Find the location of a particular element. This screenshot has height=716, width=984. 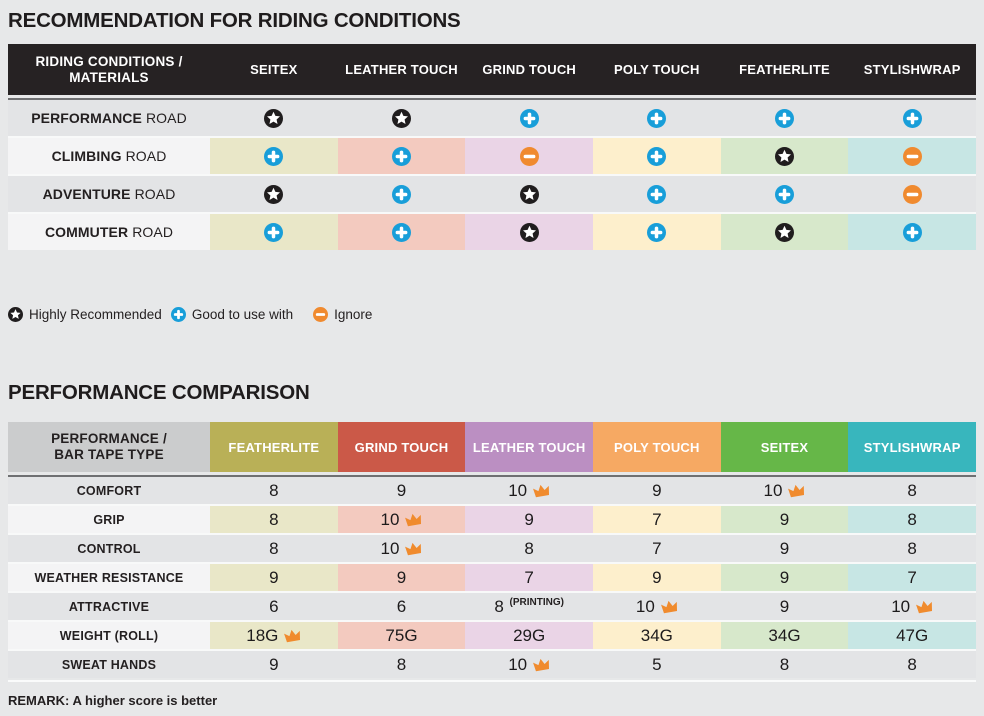

score-value: 18G is located at coordinates (262, 635).